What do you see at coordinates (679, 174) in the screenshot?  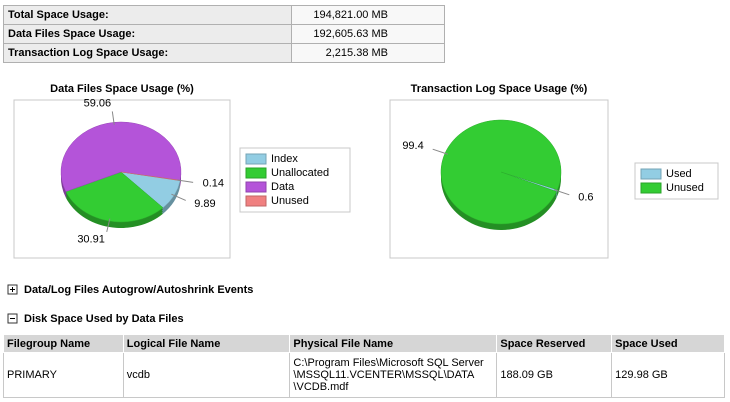 I see `legend-label: Used` at bounding box center [679, 174].